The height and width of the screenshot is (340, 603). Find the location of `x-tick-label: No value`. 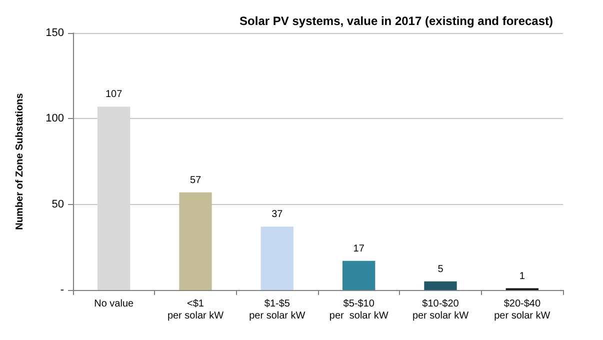

x-tick-label: No value is located at coordinates (114, 304).